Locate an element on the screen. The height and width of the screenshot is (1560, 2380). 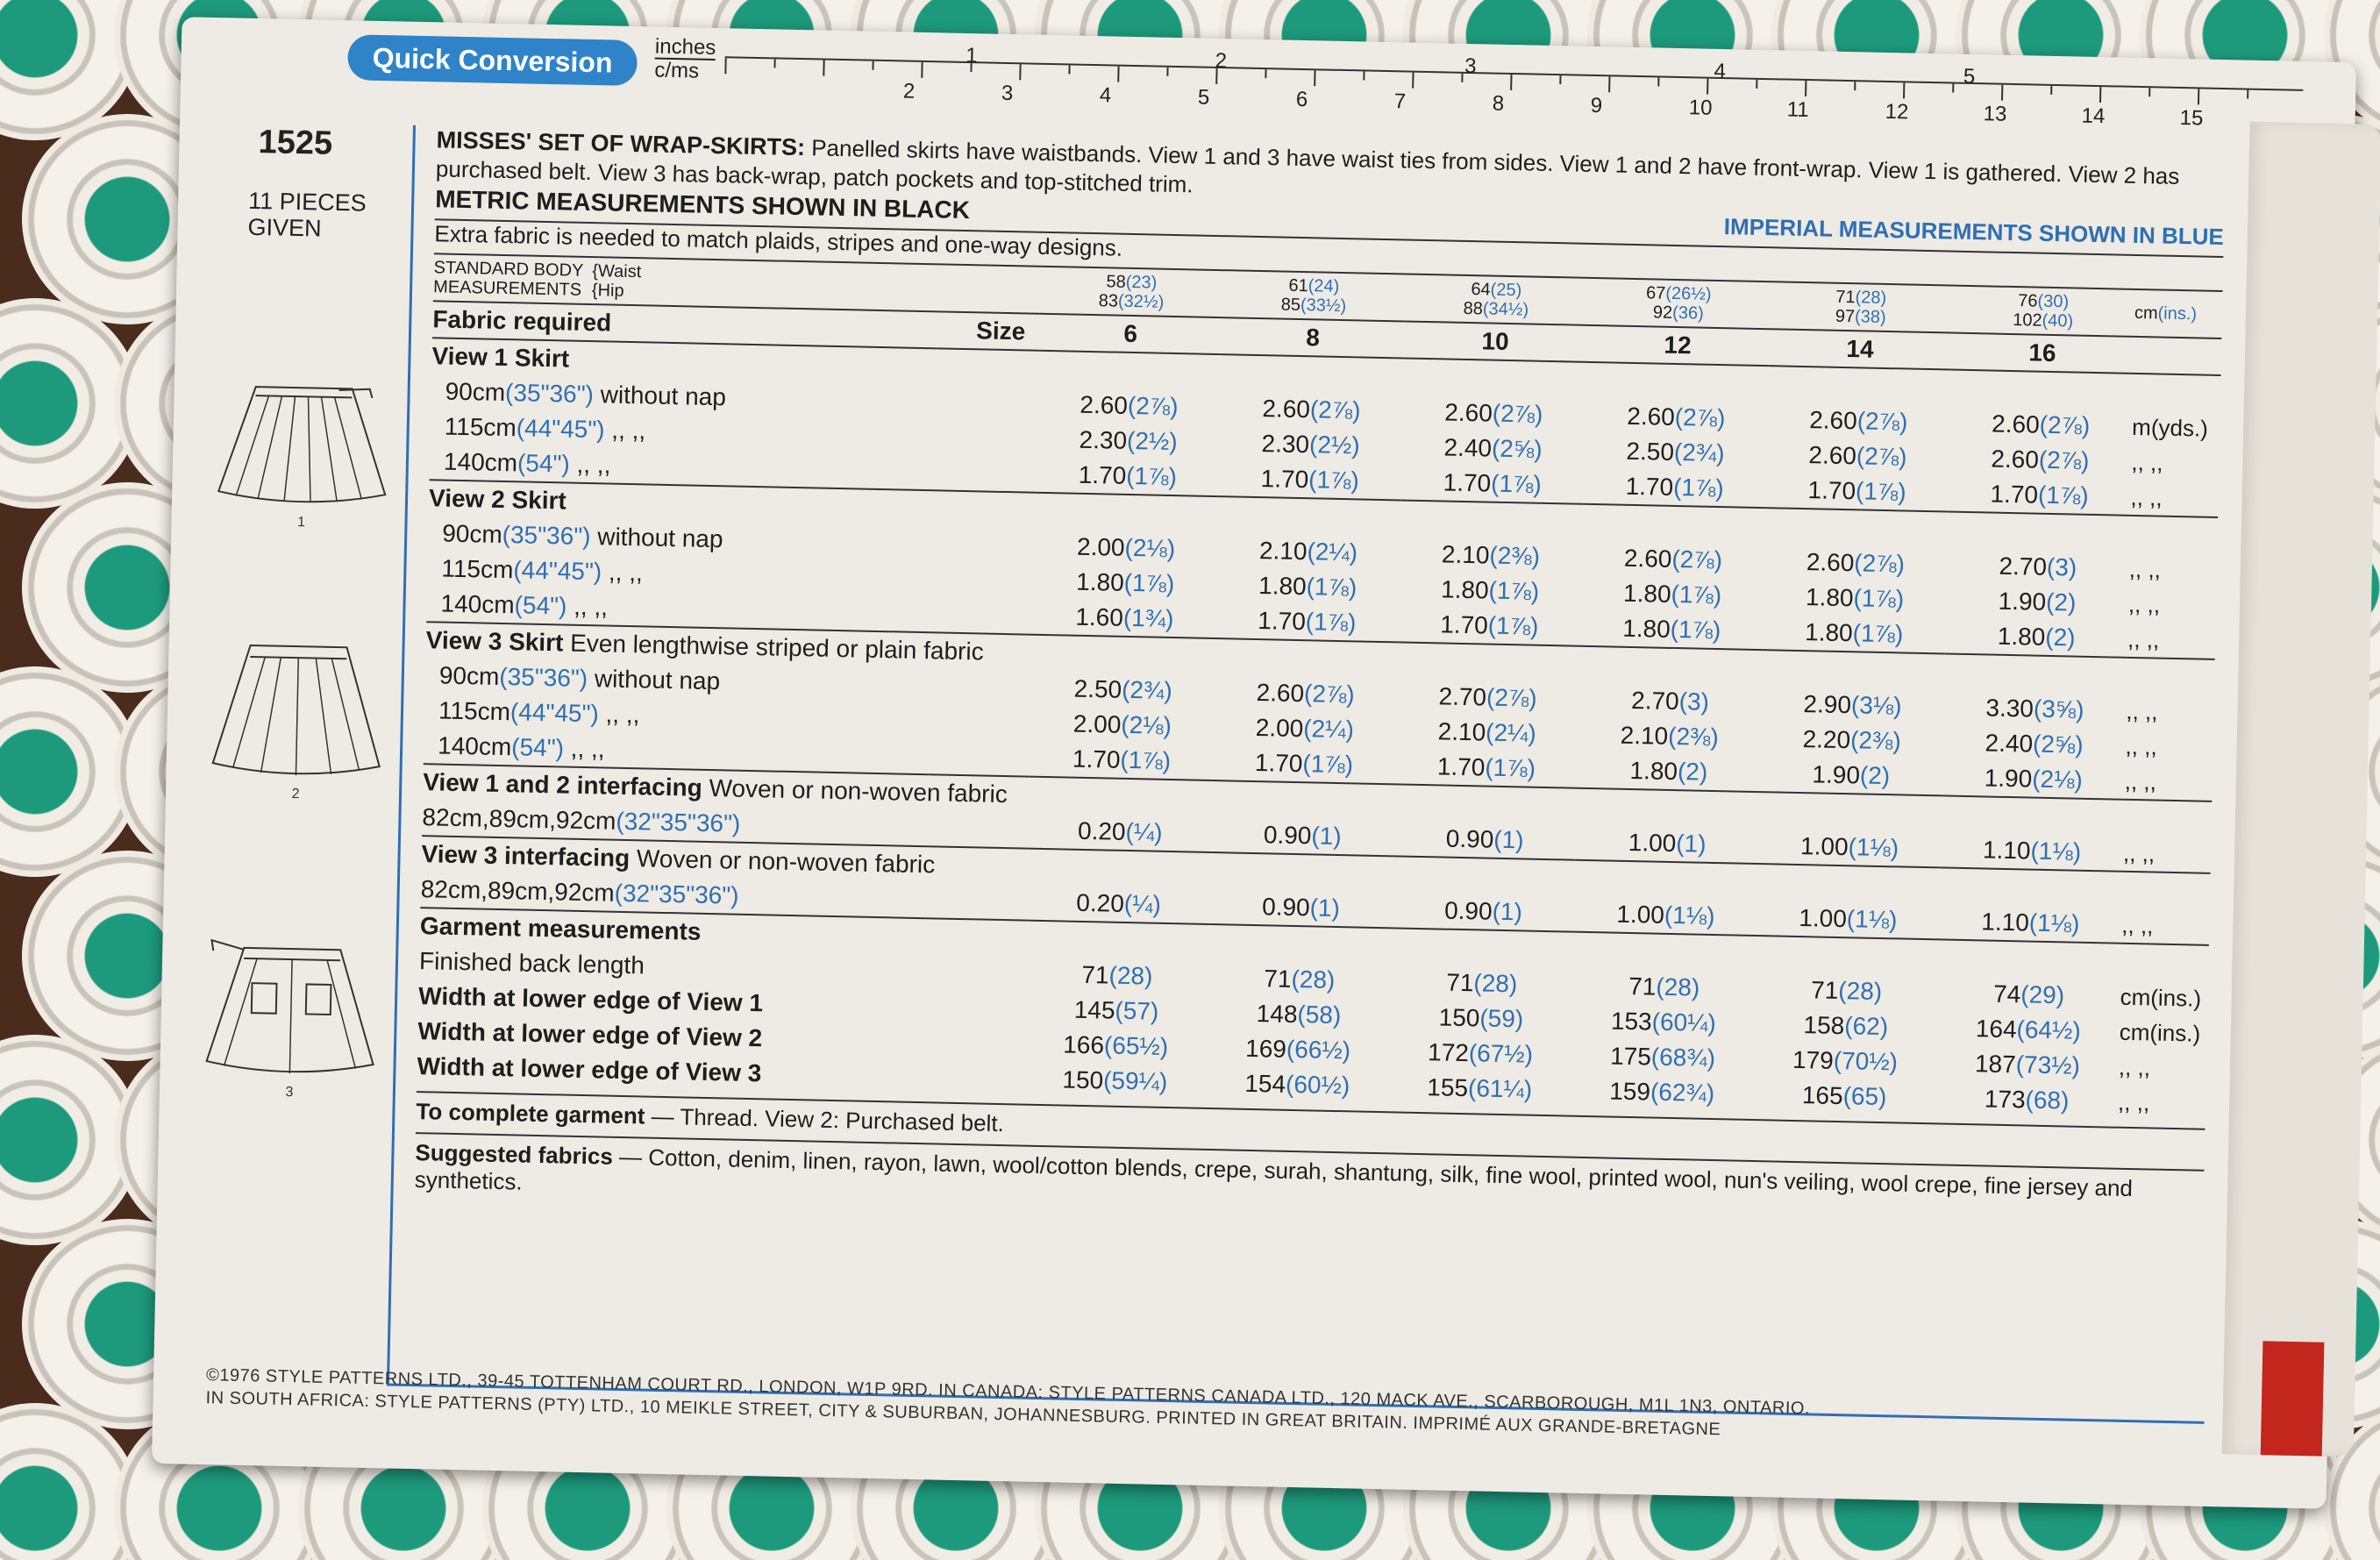
size-6-header: 6 is located at coordinates (1130, 334).